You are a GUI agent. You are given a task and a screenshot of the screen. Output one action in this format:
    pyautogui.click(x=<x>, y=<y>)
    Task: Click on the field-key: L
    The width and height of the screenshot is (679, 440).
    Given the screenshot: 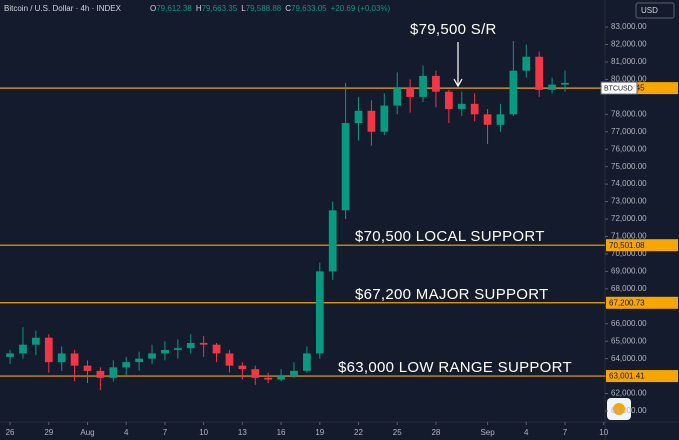 What is the action you would take?
    pyautogui.click(x=243, y=8)
    